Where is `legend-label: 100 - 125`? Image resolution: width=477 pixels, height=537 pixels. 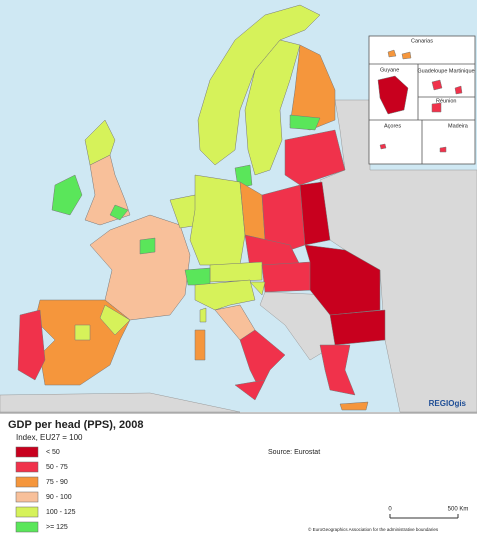
legend-label: 100 - 125 is located at coordinates (61, 512).